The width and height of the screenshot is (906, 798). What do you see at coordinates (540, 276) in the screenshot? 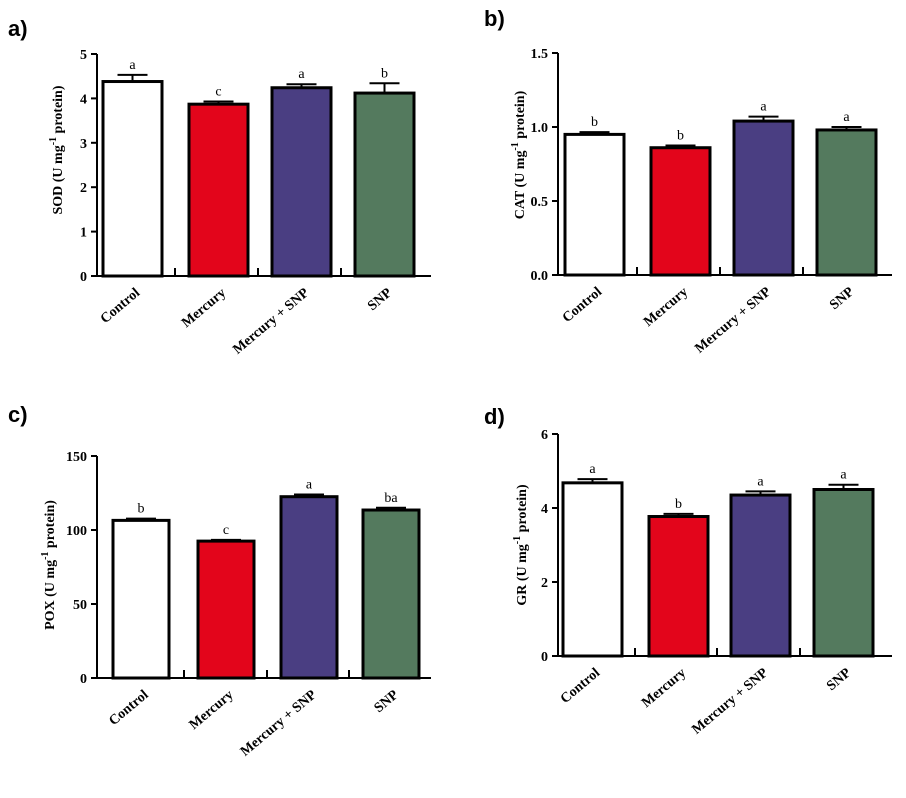
I see `y-tick-label: 0.0` at bounding box center [540, 276].